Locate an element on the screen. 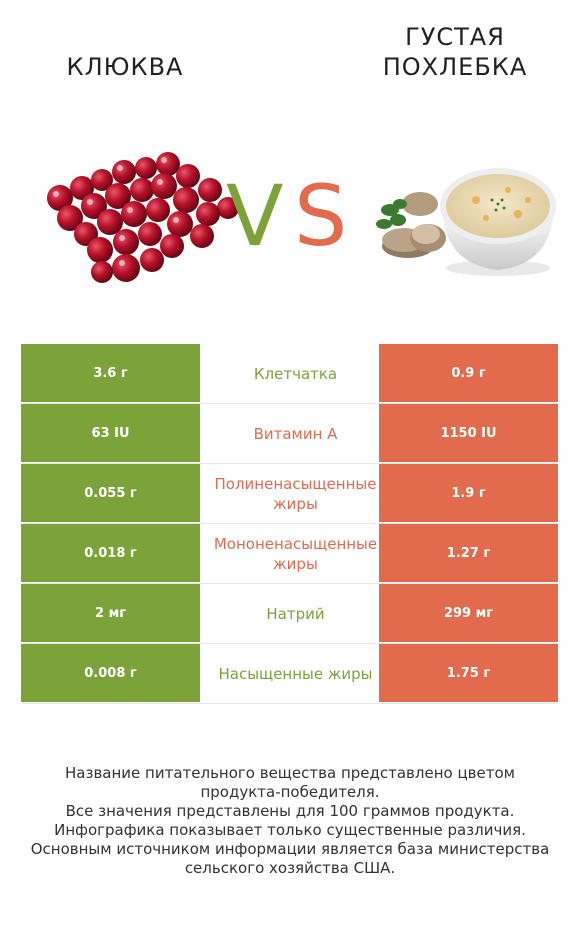  nutrient-name: Витамин A is located at coordinates (289, 433).